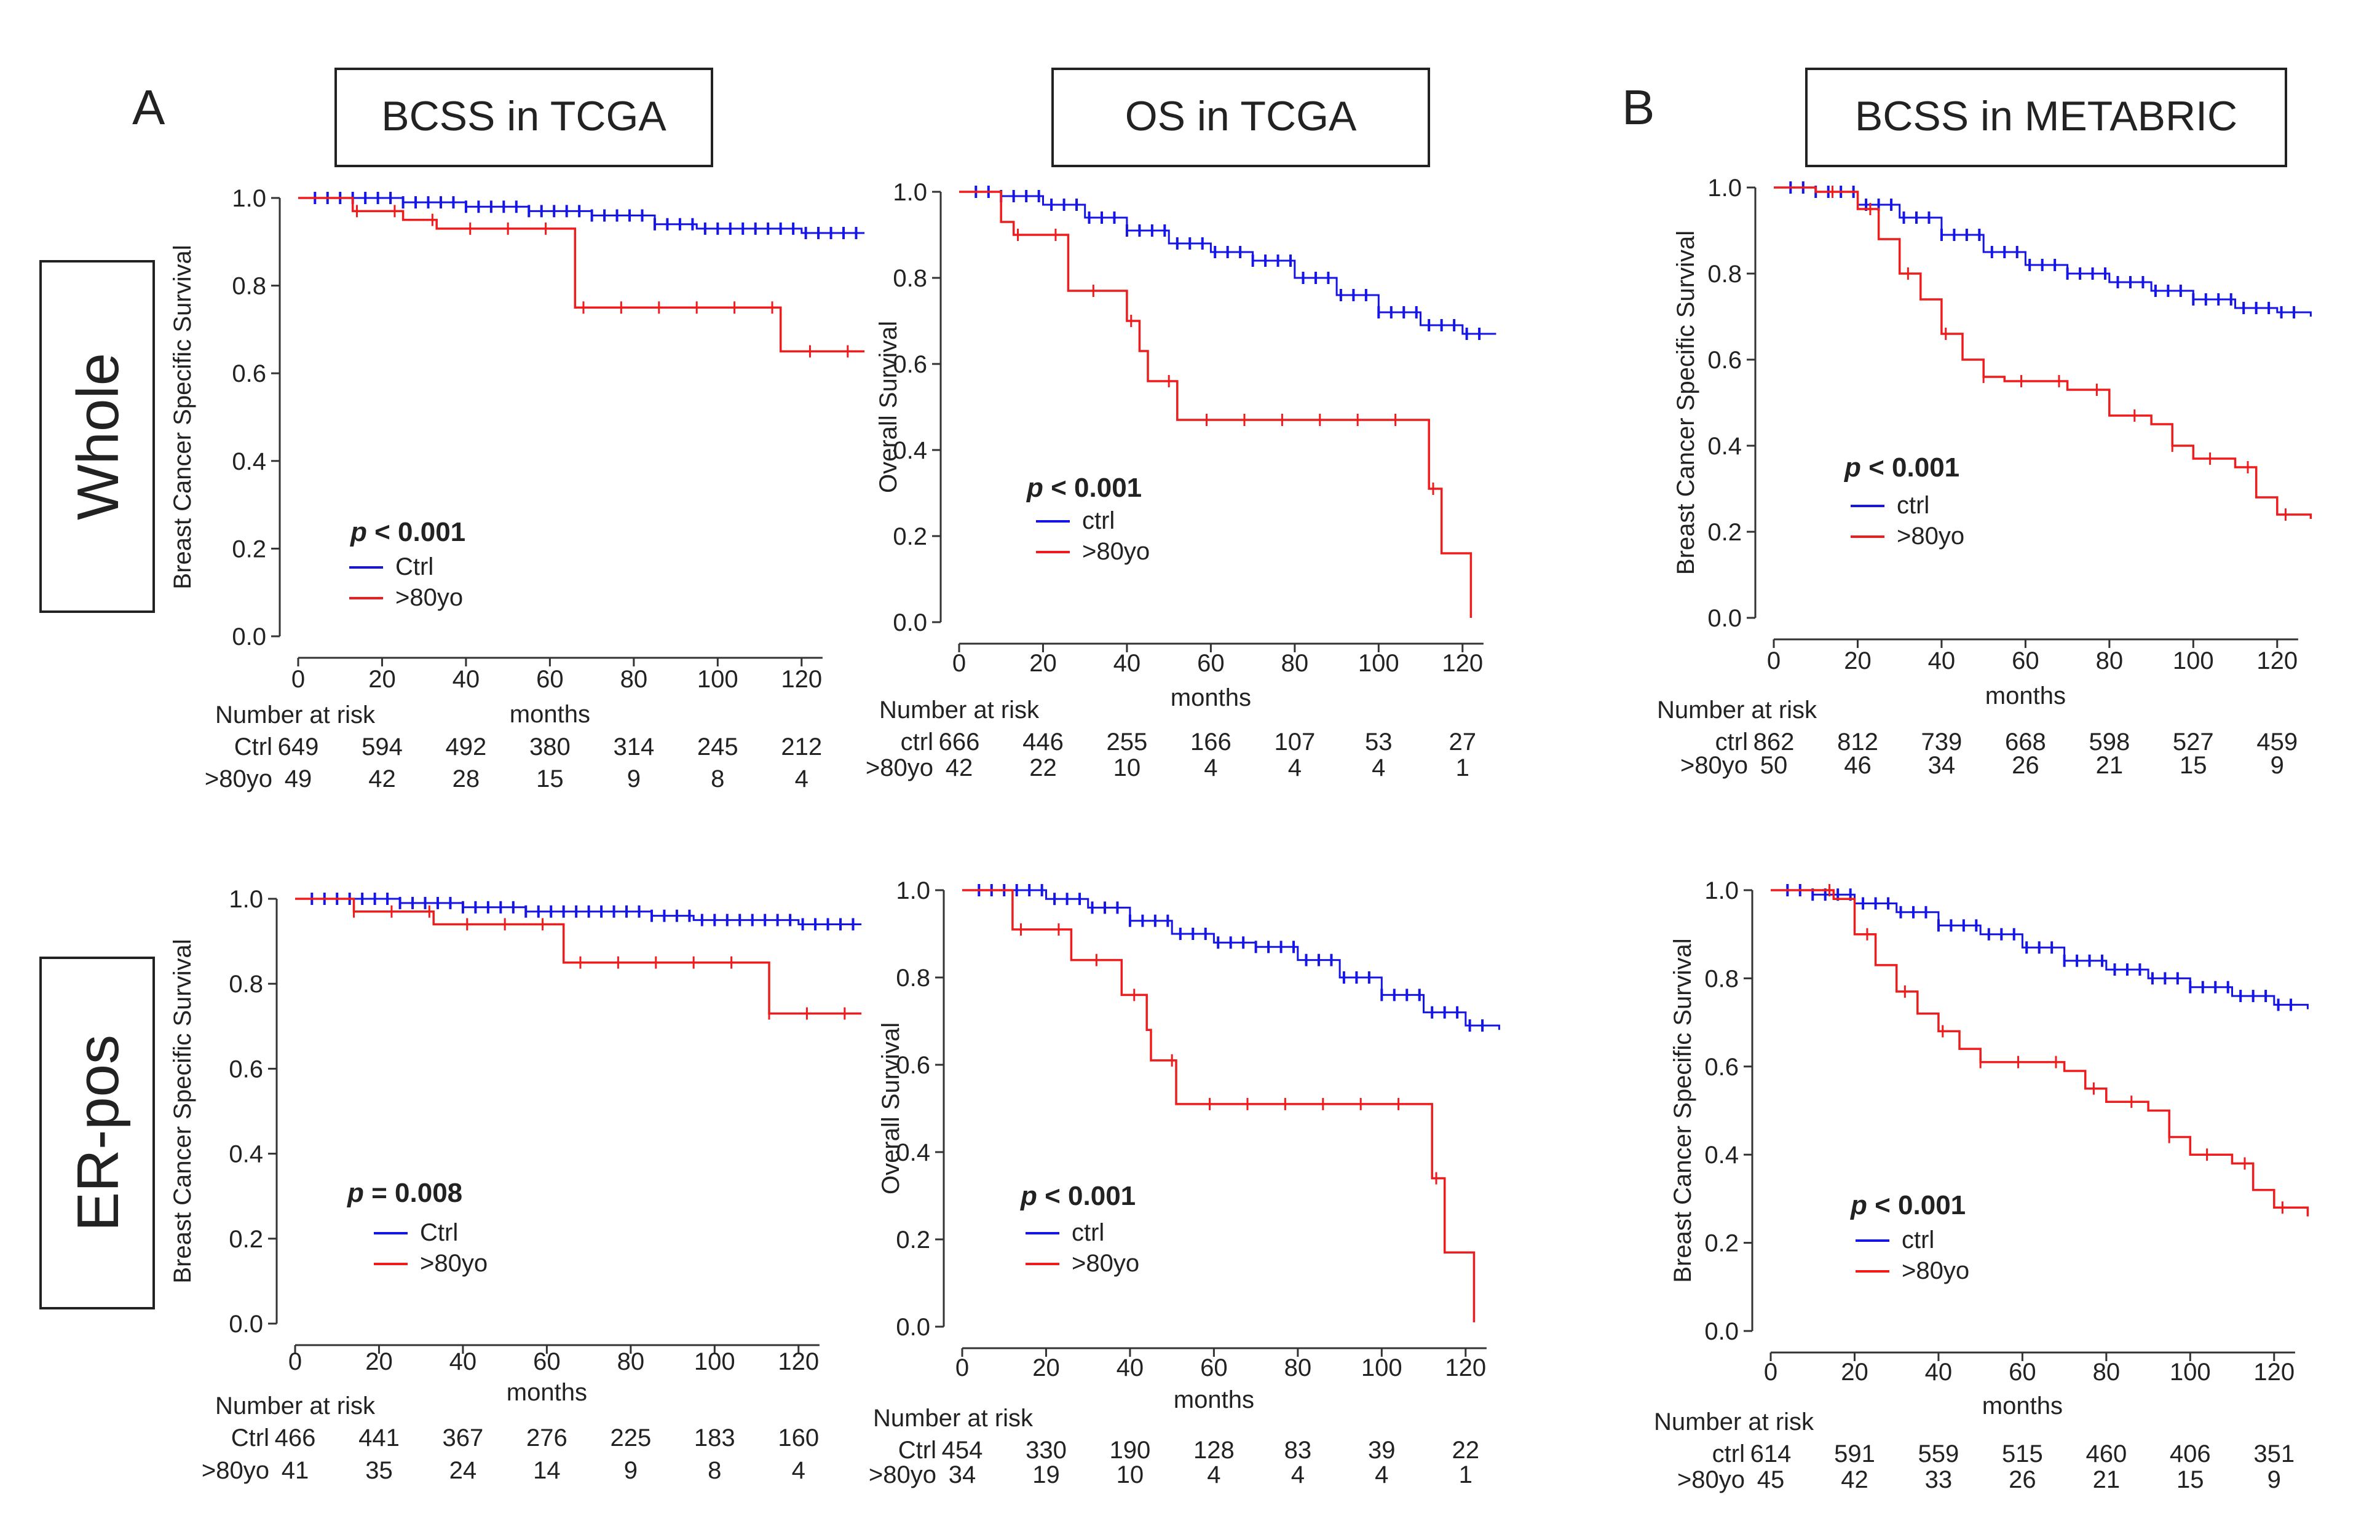 The image size is (2380, 1540). I want to click on risk-value: 24, so click(463, 1470).